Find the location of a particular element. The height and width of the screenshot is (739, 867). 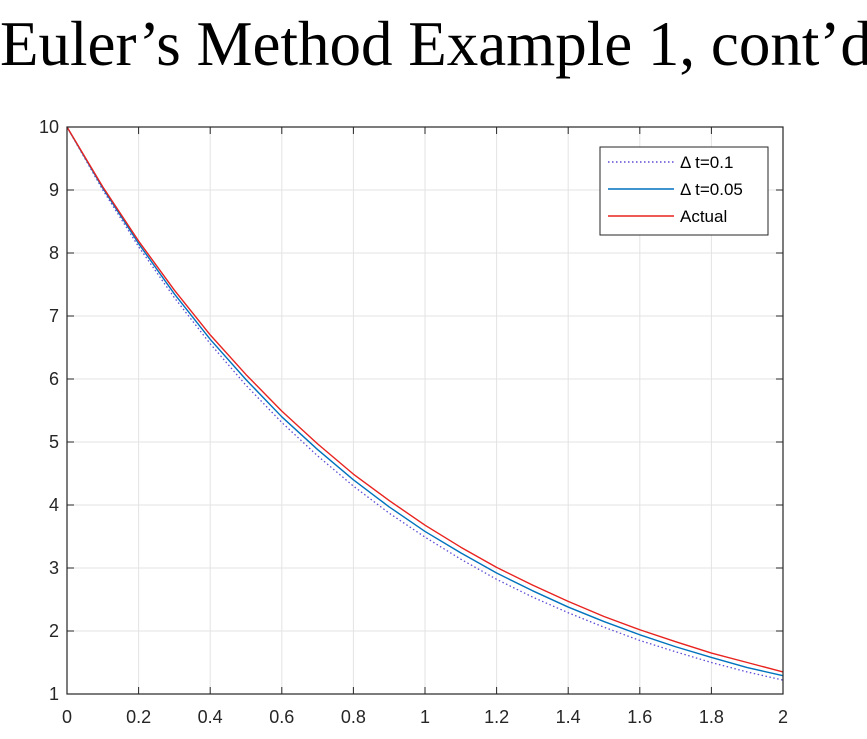

x-tick-label: 0 is located at coordinates (67, 717).